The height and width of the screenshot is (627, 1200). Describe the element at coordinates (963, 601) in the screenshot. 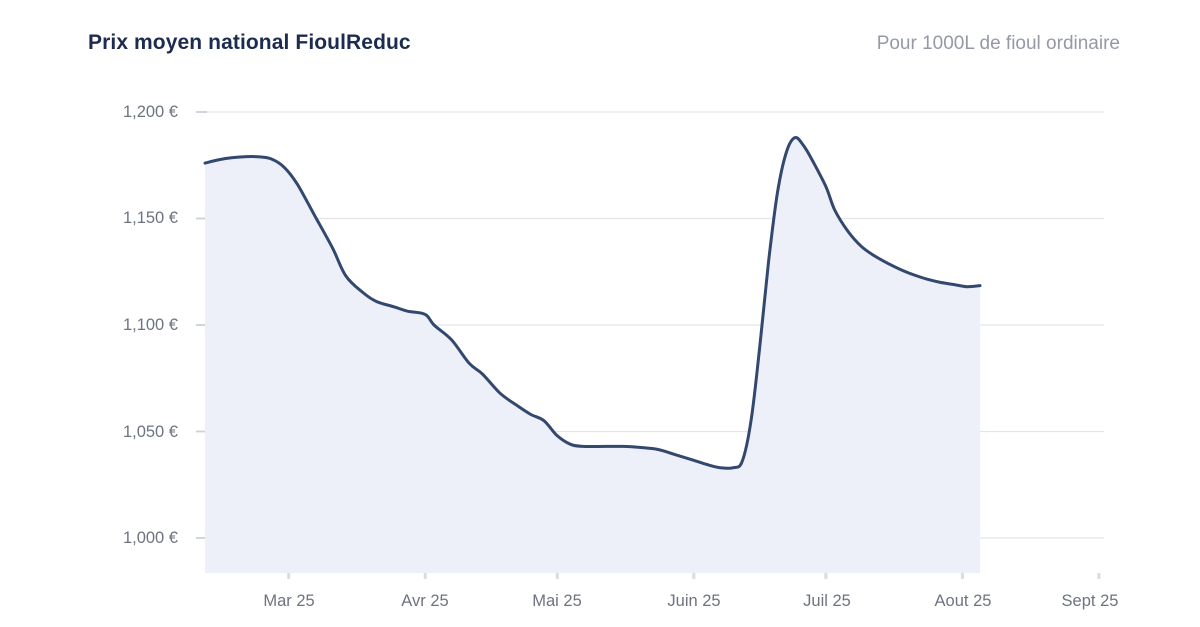

I see `x-axis-label: Aout 25` at that location.